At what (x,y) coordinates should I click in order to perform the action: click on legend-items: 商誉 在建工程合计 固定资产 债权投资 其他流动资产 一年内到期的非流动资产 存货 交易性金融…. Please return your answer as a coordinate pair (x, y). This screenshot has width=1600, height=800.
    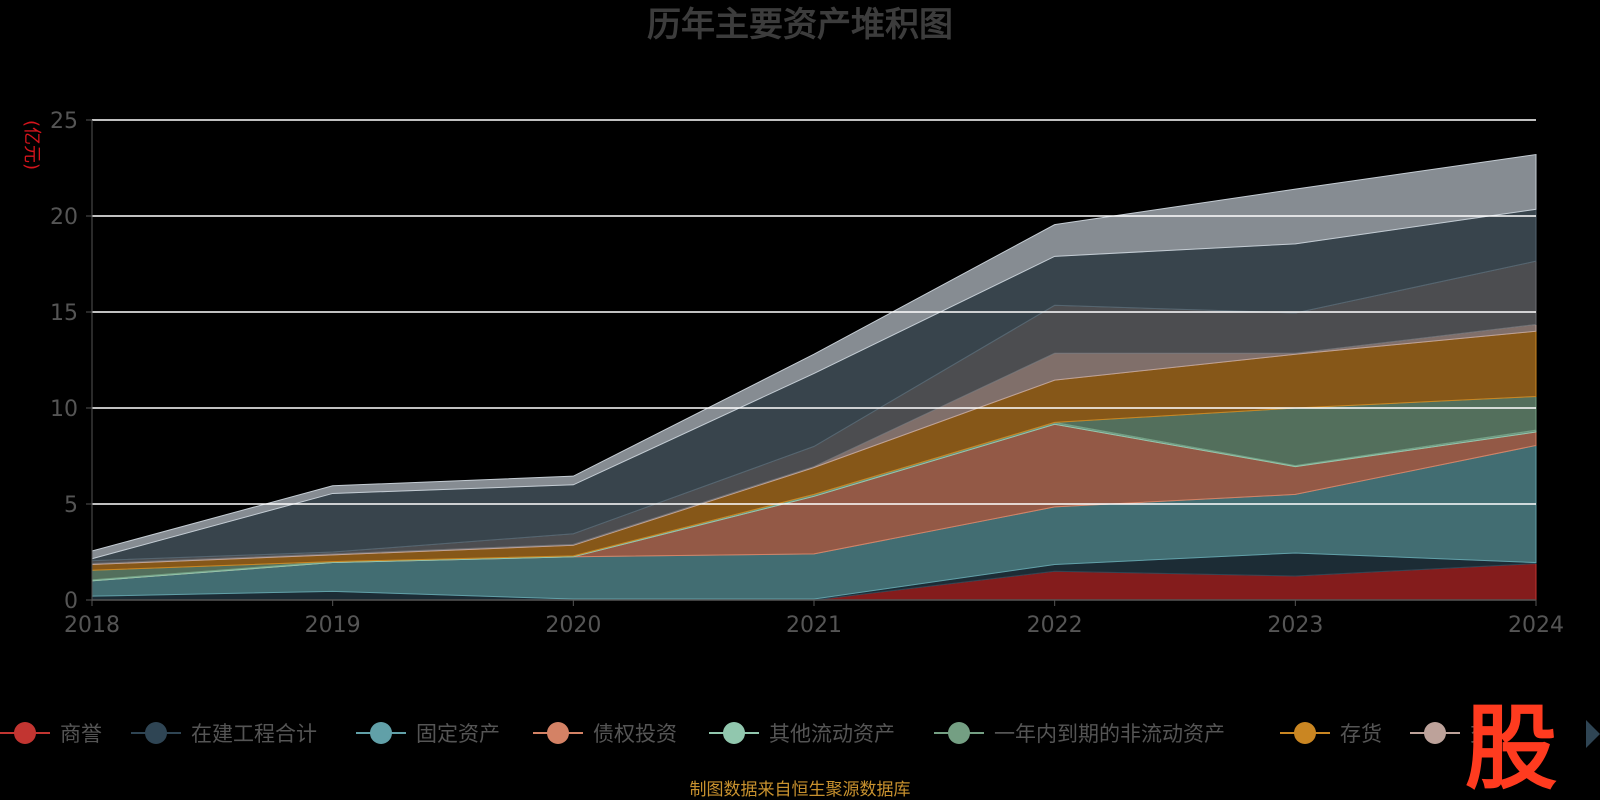
    Looking at the image, I should click on (800, 734).